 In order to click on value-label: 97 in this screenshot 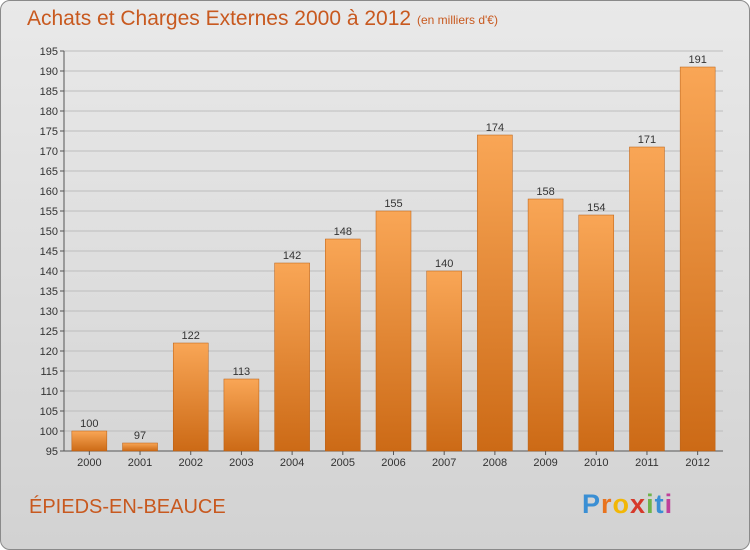, I will do `click(140, 436)`.